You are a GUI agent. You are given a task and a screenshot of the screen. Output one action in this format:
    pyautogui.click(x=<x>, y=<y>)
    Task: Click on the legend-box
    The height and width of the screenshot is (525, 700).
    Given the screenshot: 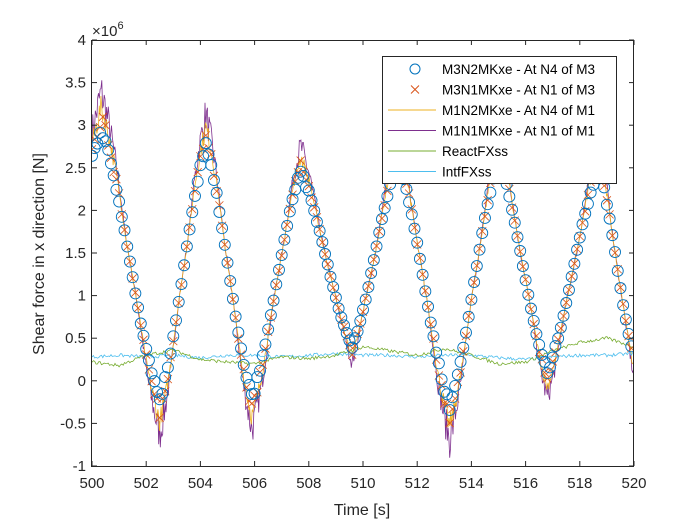 What is the action you would take?
    pyautogui.click(x=499, y=120)
    